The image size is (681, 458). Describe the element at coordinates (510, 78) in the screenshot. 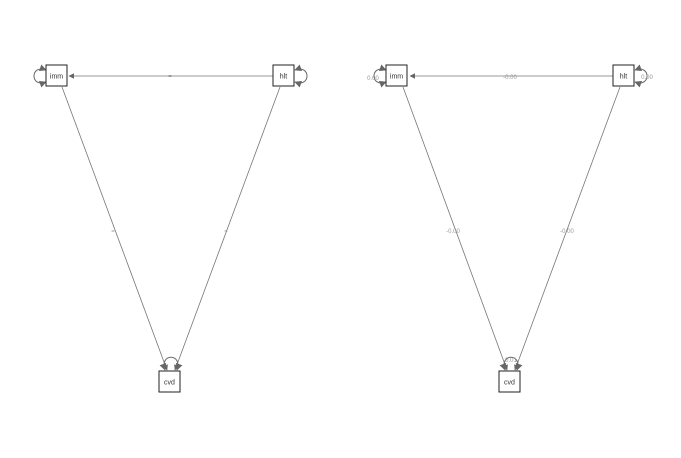

I see `edge-label-hlt-imm: -0.00` at that location.